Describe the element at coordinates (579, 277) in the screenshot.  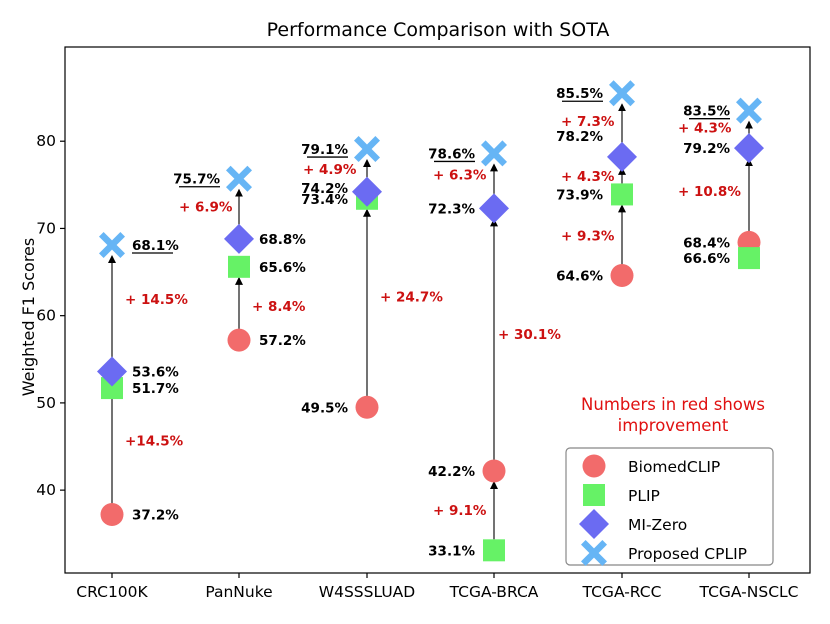
I see `value-label: 64.6%` at that location.